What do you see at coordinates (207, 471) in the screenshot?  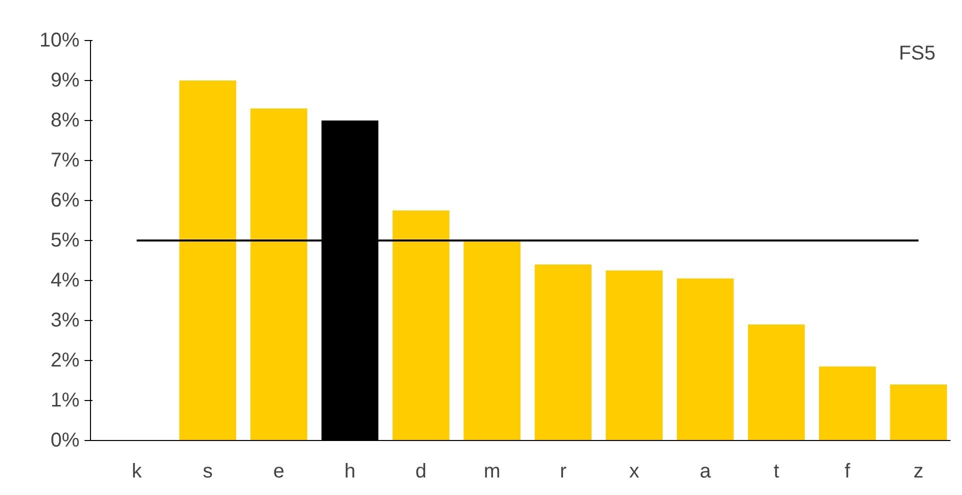 I see `x-tick-label: s` at bounding box center [207, 471].